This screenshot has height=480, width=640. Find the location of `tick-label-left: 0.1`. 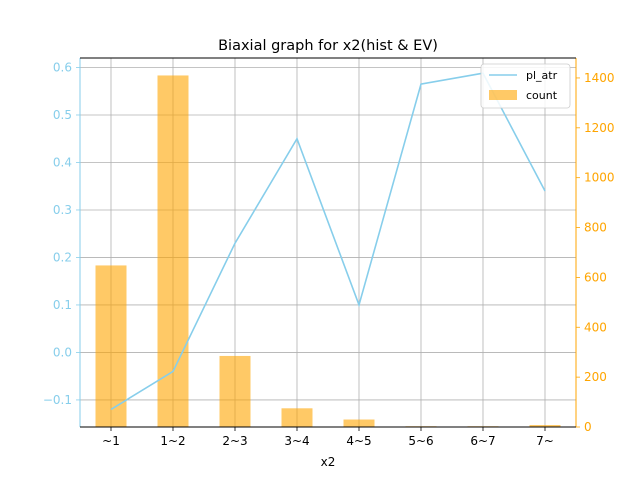

tick-label-left: 0.1 is located at coordinates (62, 305).